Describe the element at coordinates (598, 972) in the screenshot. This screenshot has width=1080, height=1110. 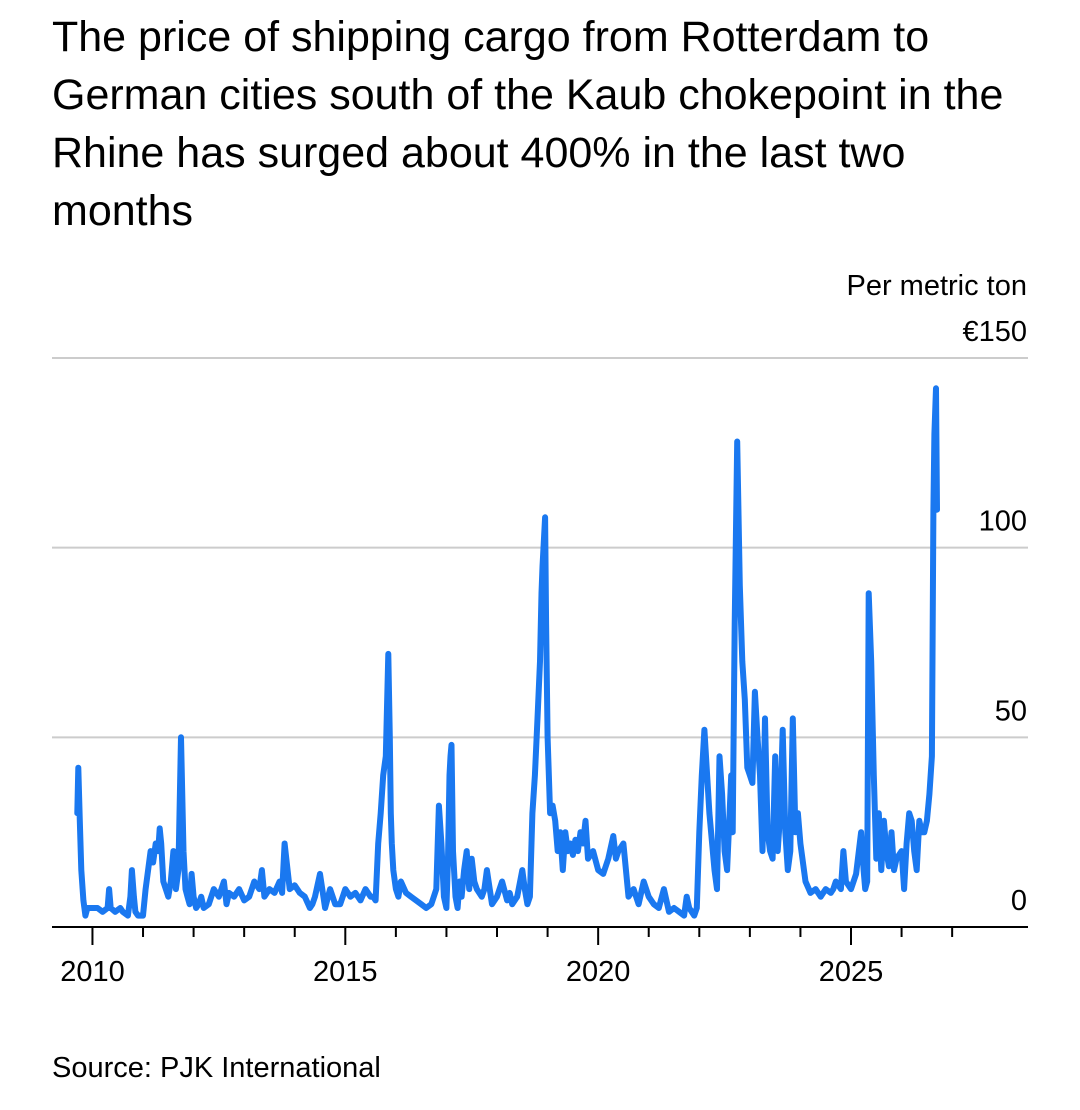
I see `x-tick-label: 2020` at that location.